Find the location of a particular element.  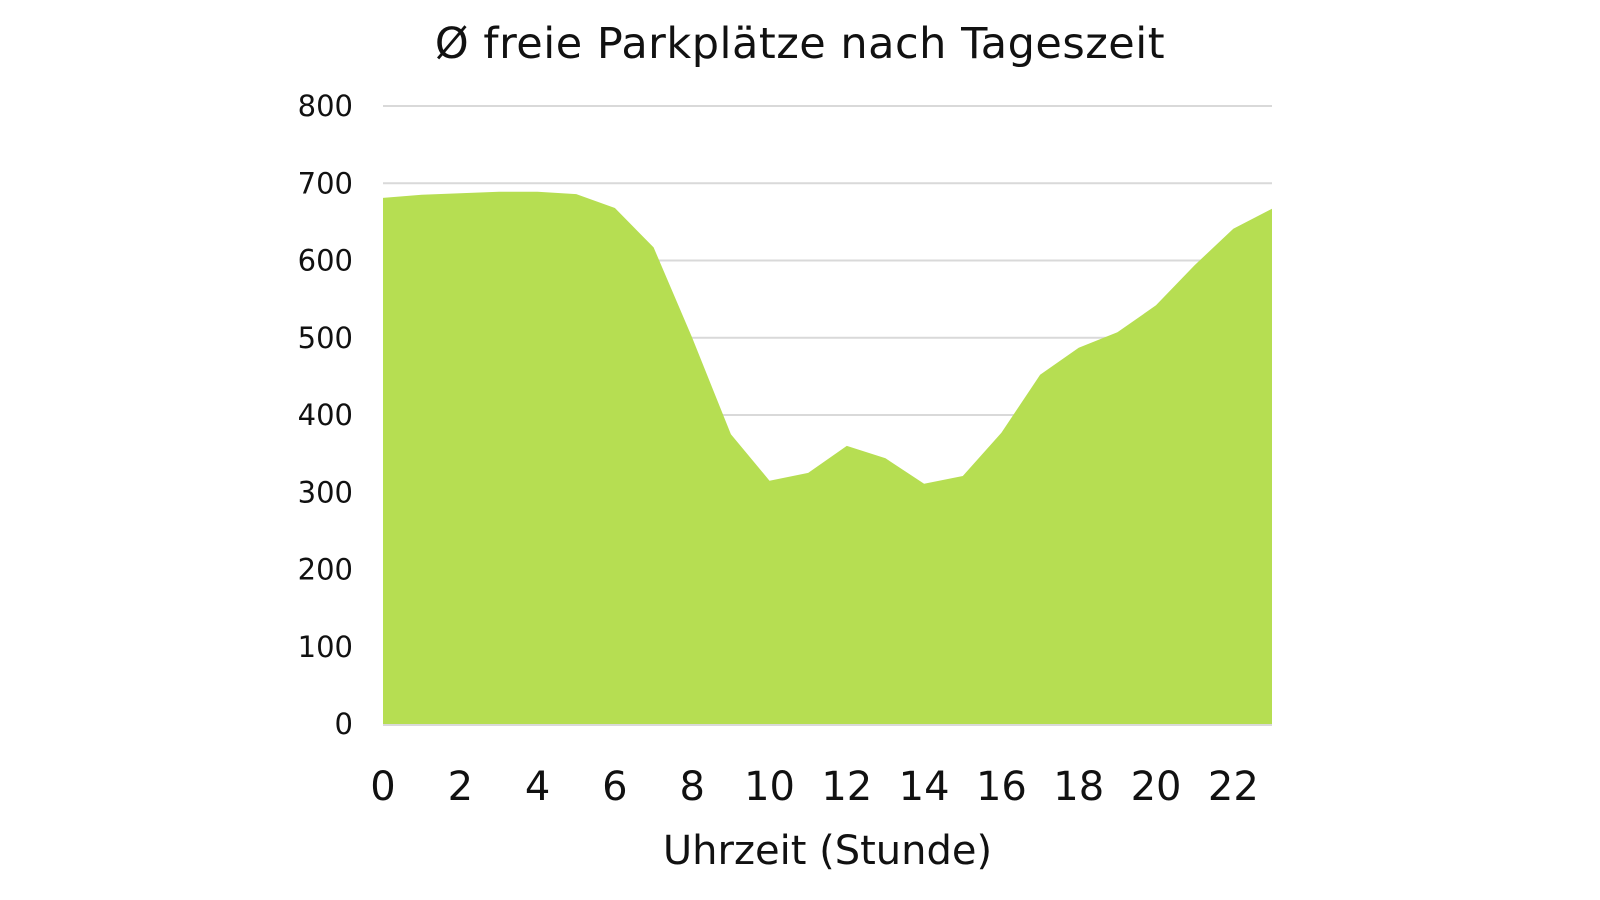

y-axis-ticks: 0 100 200 300 400 500 600 700 800 is located at coordinates (325, 415).